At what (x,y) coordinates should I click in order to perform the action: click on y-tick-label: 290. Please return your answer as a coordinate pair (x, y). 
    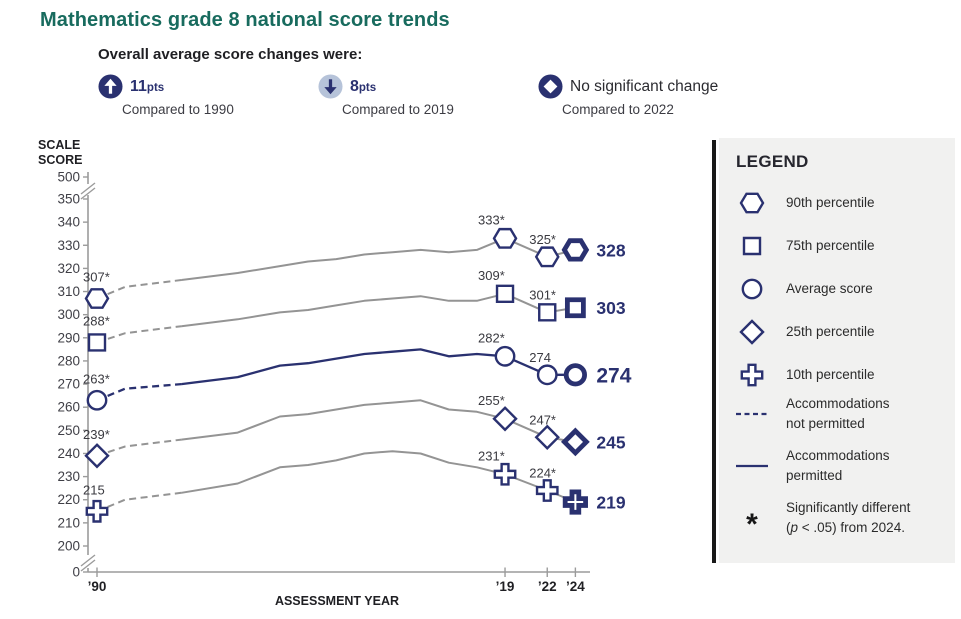
    Looking at the image, I should click on (68, 337).